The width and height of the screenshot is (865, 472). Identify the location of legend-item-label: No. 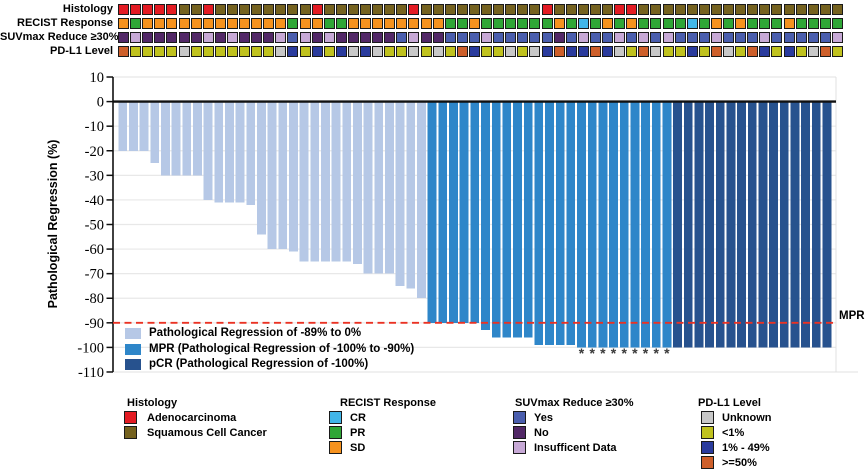
(541, 433).